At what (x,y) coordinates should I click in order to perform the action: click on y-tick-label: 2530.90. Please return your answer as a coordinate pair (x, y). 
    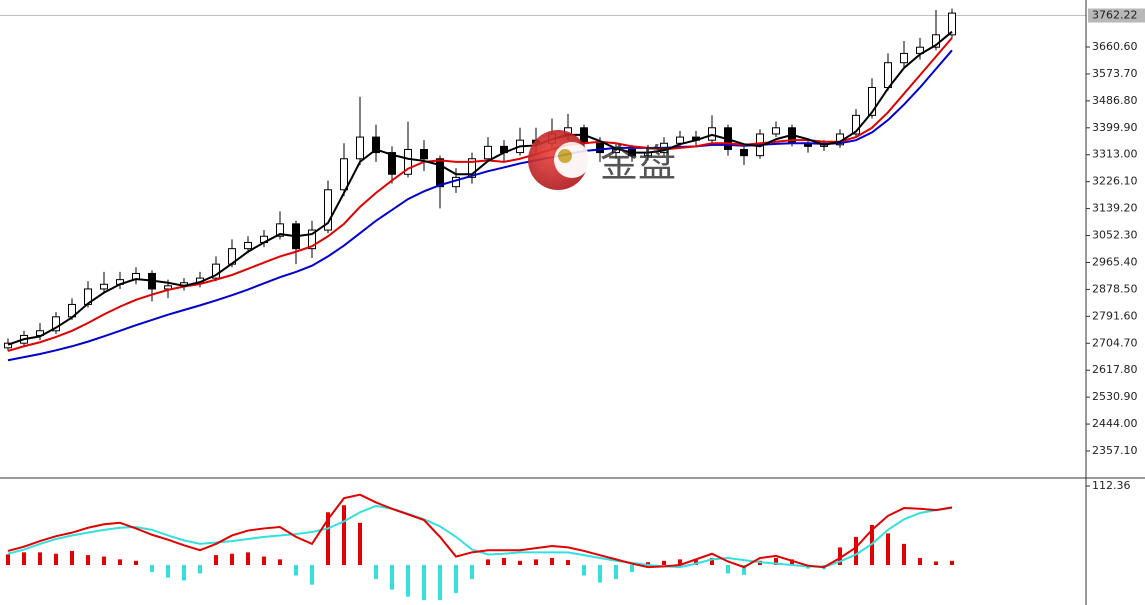
    Looking at the image, I should click on (1115, 396).